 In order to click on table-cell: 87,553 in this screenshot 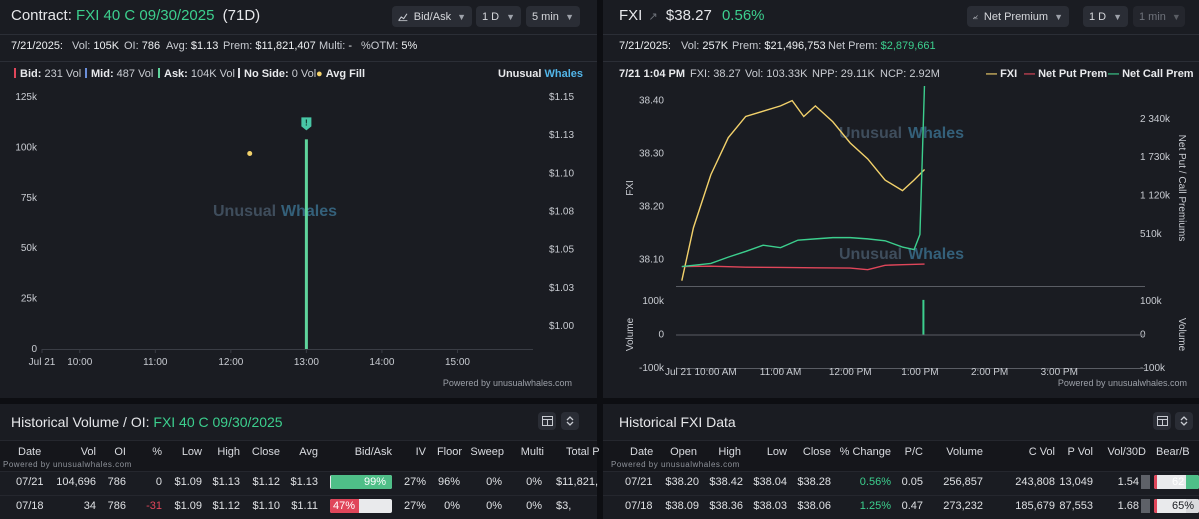, I will do `click(1076, 506)`.